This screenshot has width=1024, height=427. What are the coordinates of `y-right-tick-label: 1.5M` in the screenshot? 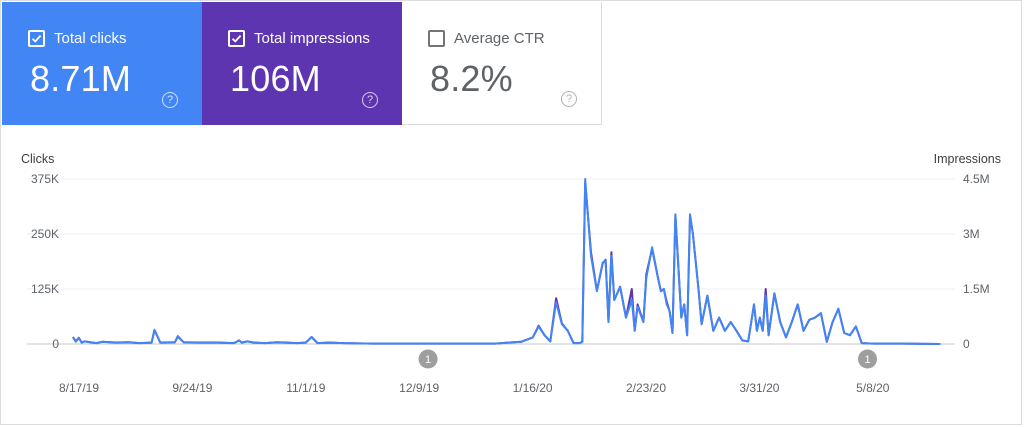 It's located at (976, 289).